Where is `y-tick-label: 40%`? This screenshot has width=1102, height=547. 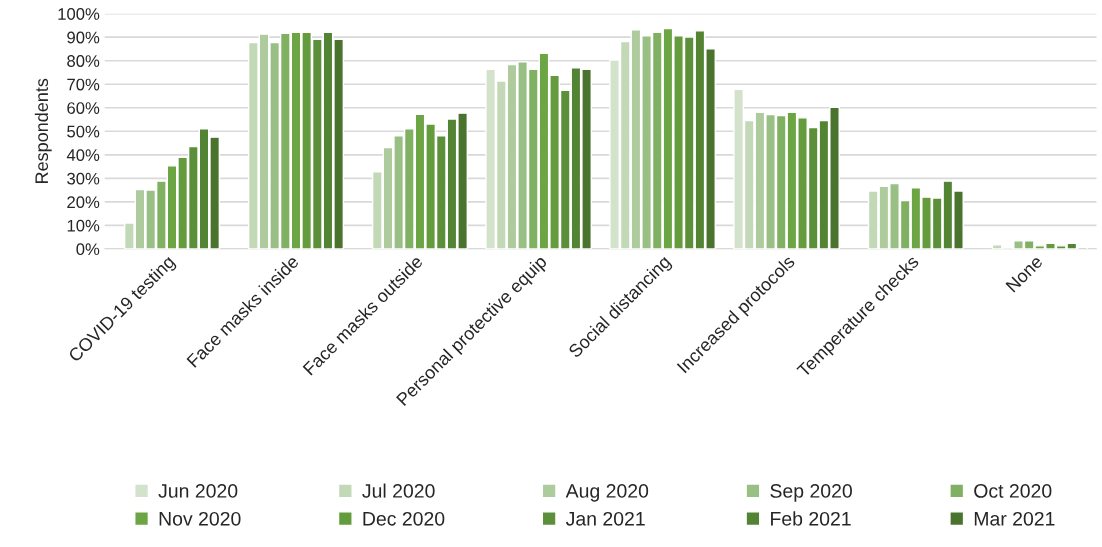 y-tick-label: 40% is located at coordinates (83, 155).